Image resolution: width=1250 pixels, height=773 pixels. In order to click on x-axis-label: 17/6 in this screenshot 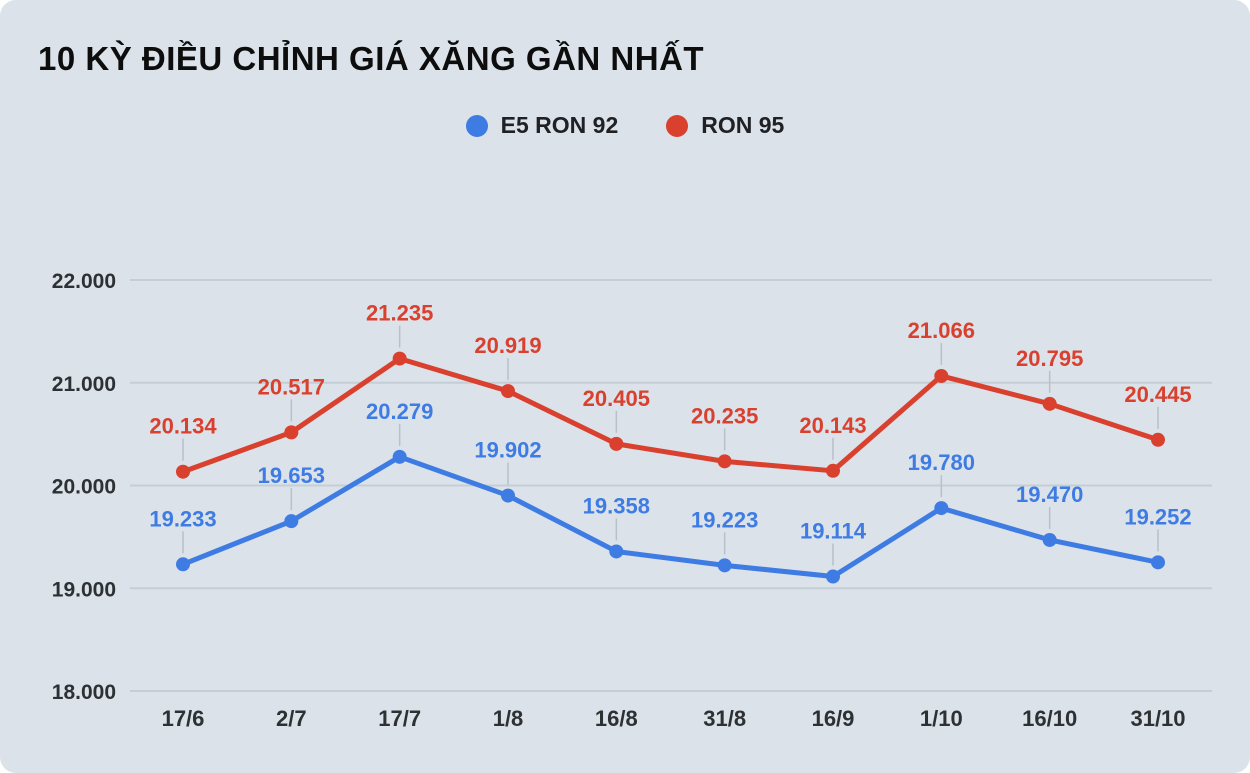, I will do `click(183, 718)`.